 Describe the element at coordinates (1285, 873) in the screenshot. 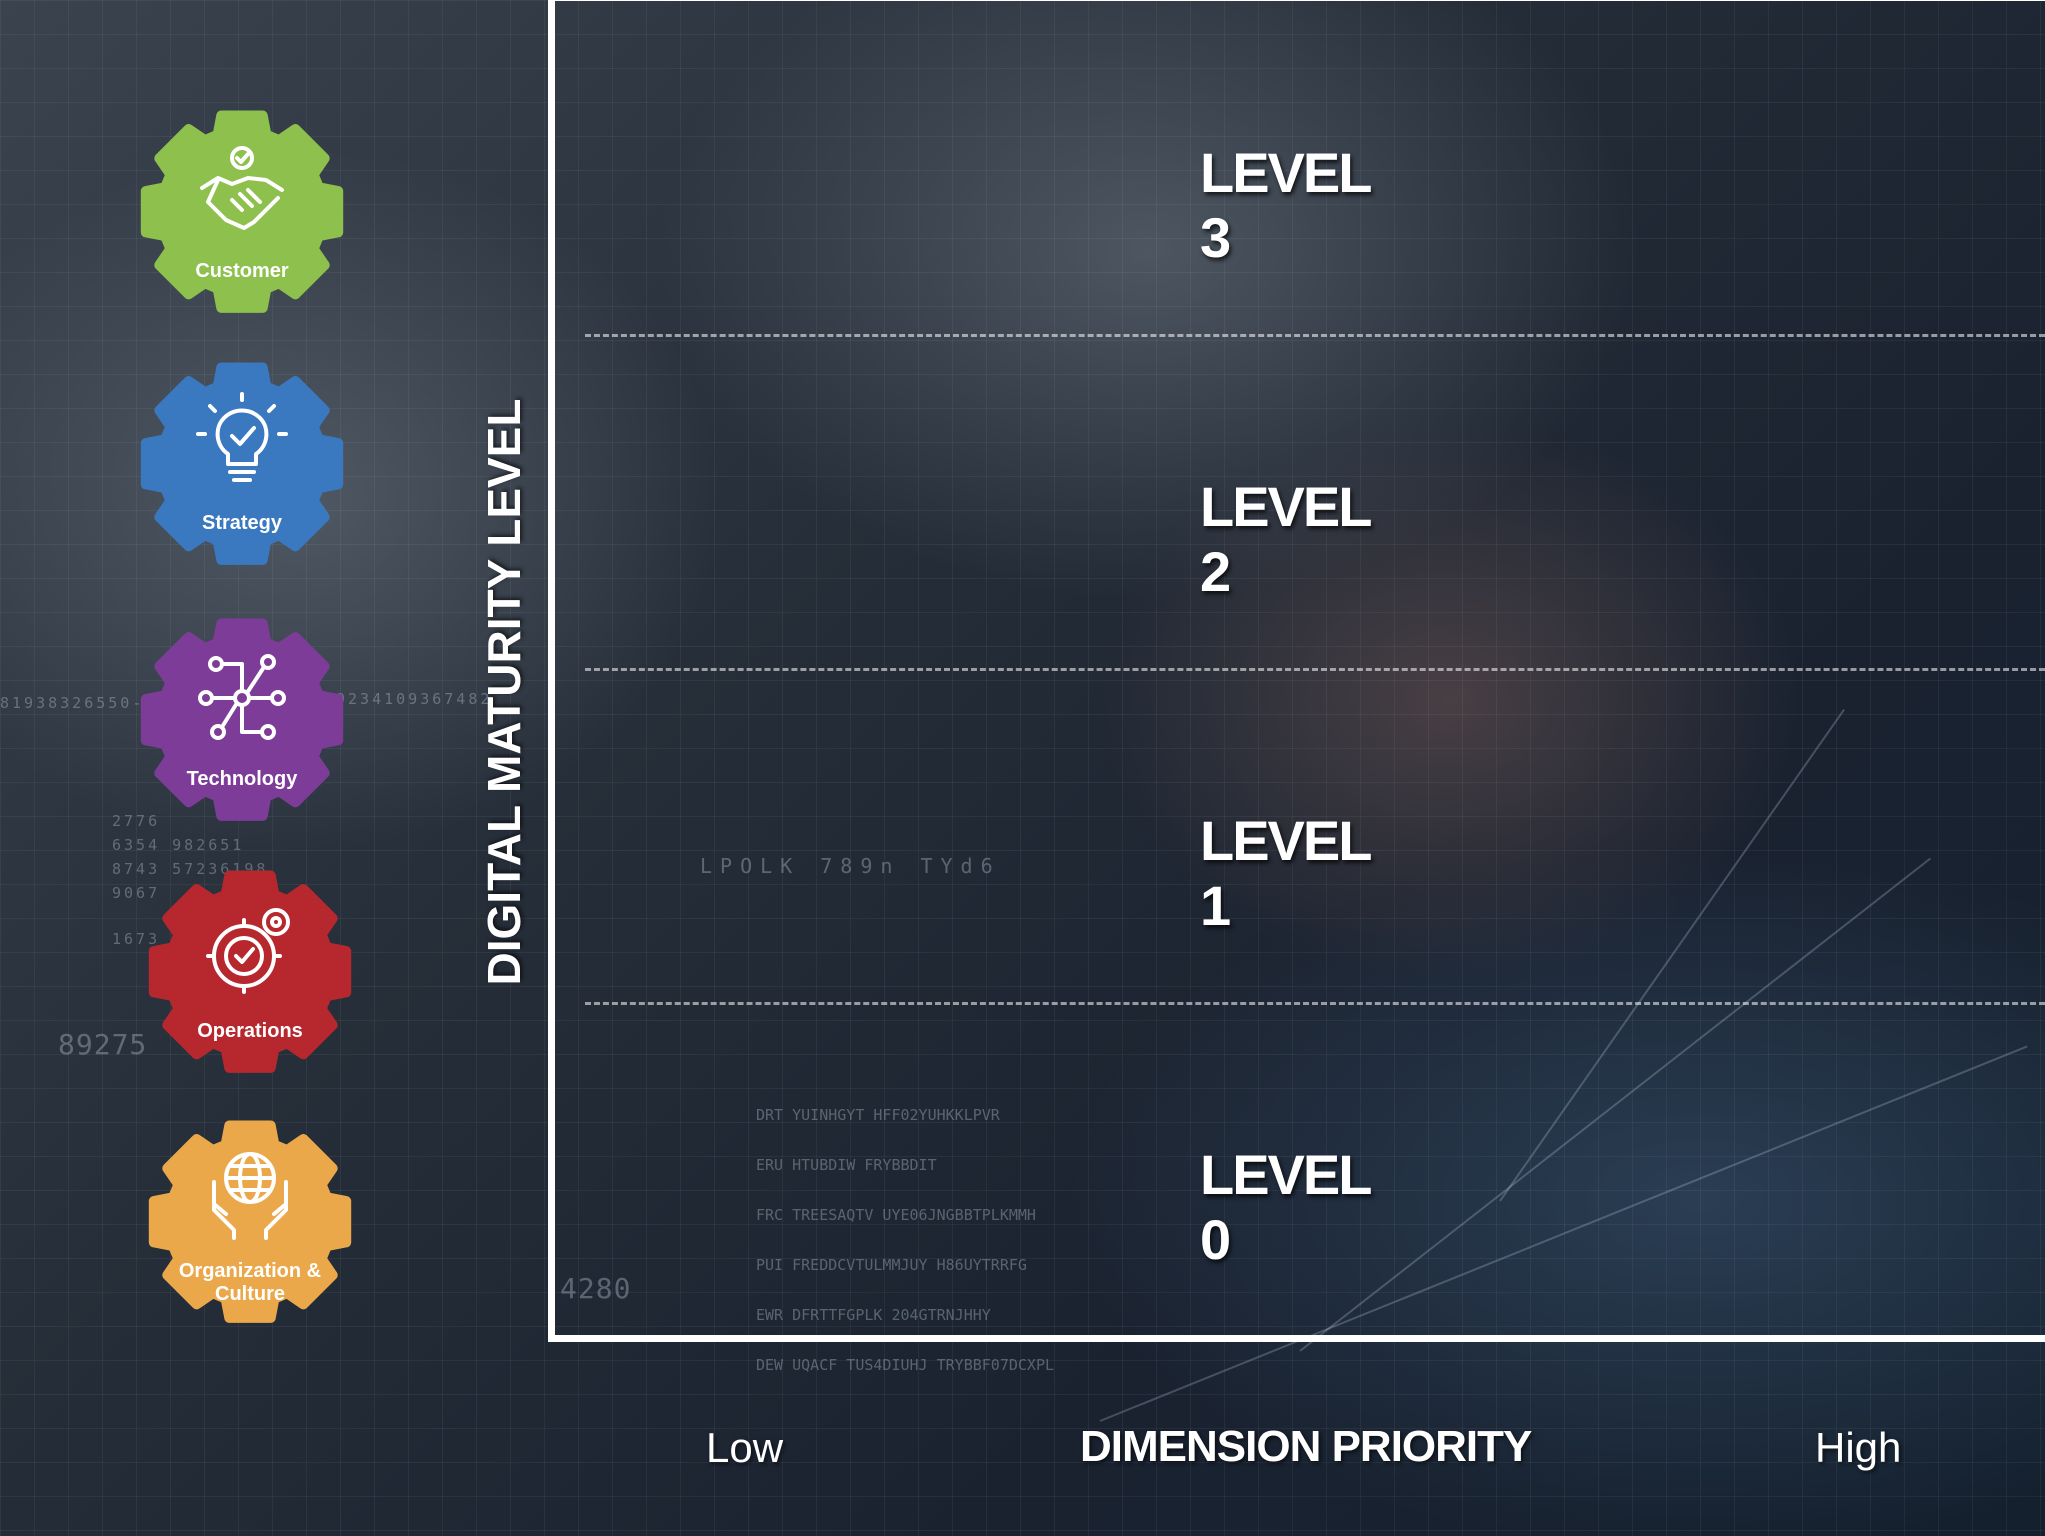

I see `level-1-label: LEVEL 1` at that location.